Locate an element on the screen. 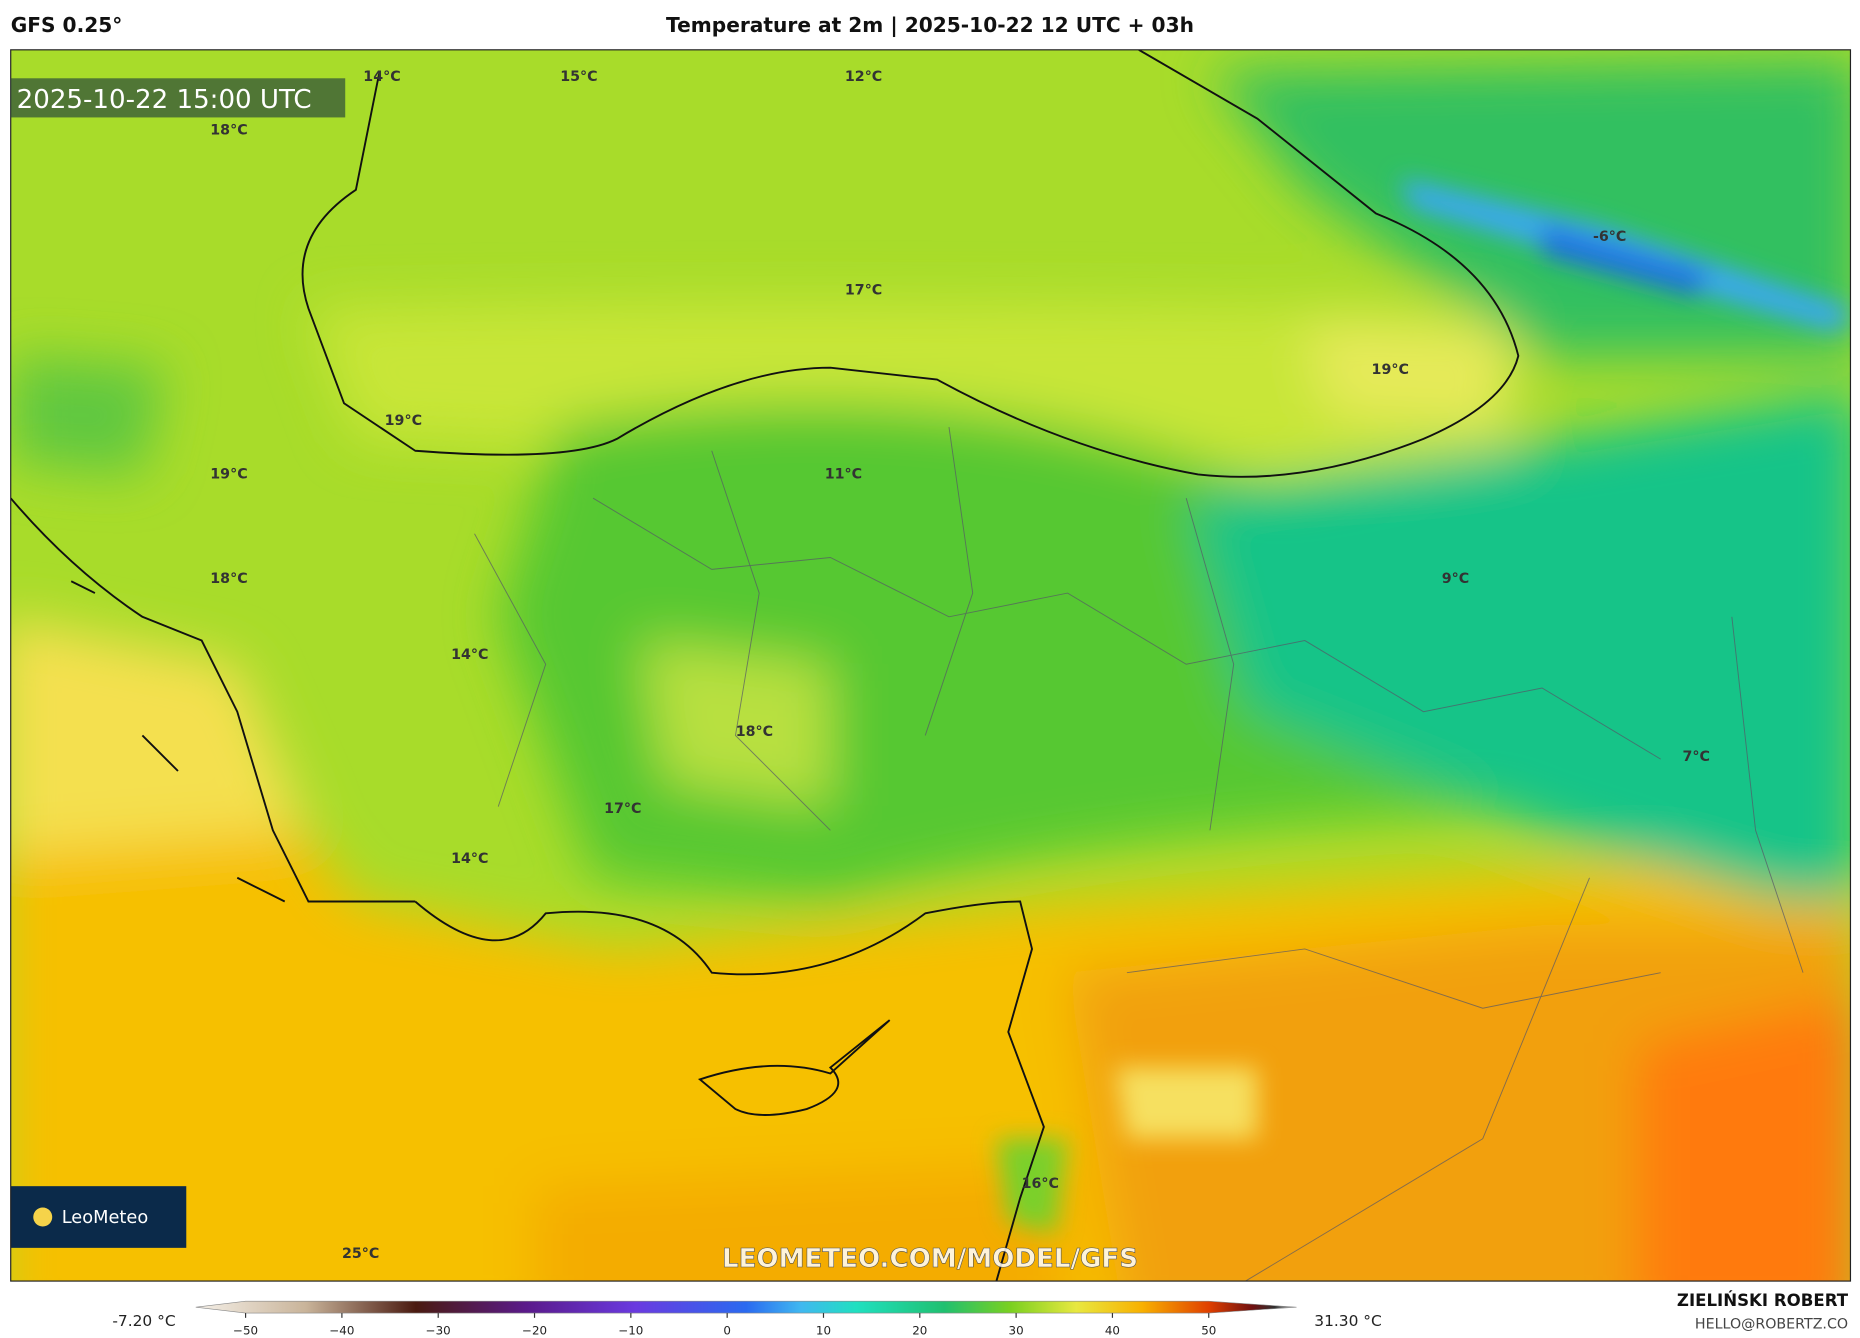 The width and height of the screenshot is (1860, 1338). temperature-label: 15°C is located at coordinates (578, 77).